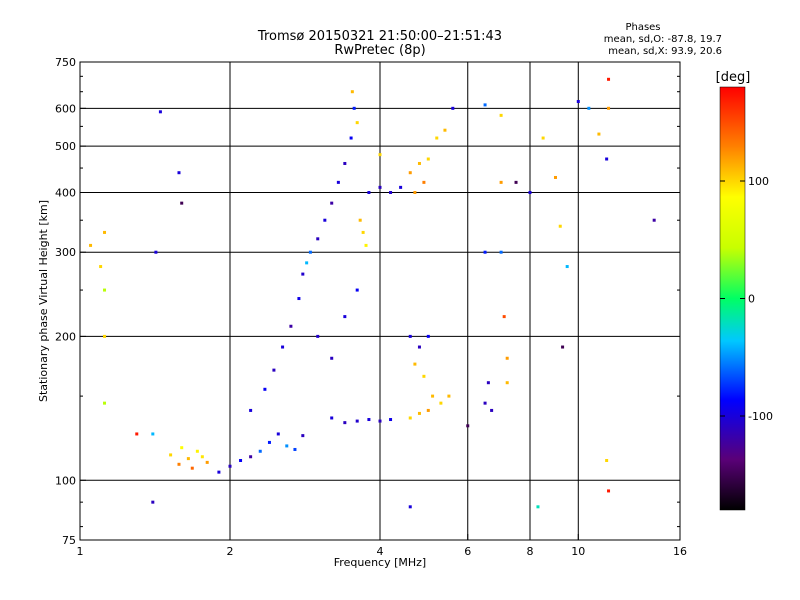 This screenshot has width=800, height=600. What do you see at coordinates (80, 551) in the screenshot?
I see `x-tick-label: 1` at bounding box center [80, 551].